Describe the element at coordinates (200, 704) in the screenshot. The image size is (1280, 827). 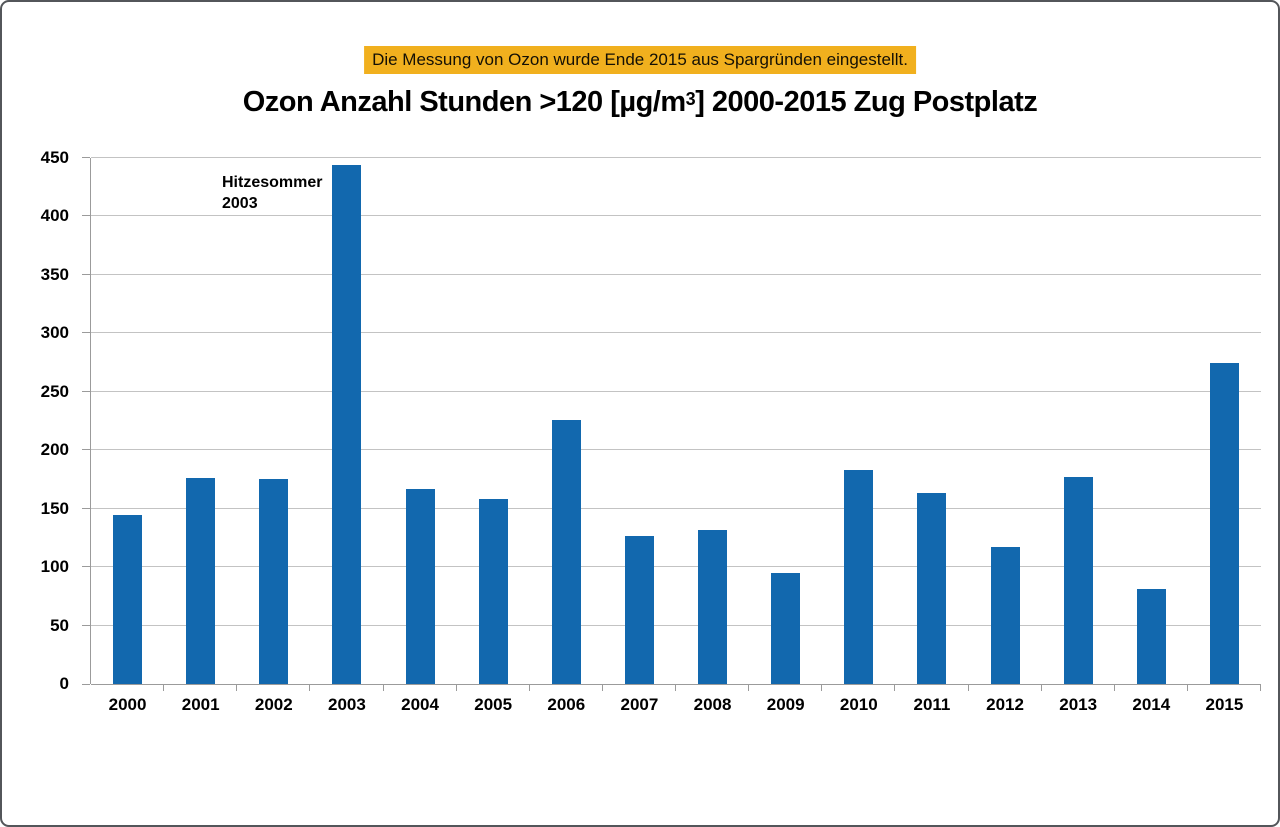
I see `x-tick-label: 2001` at that location.